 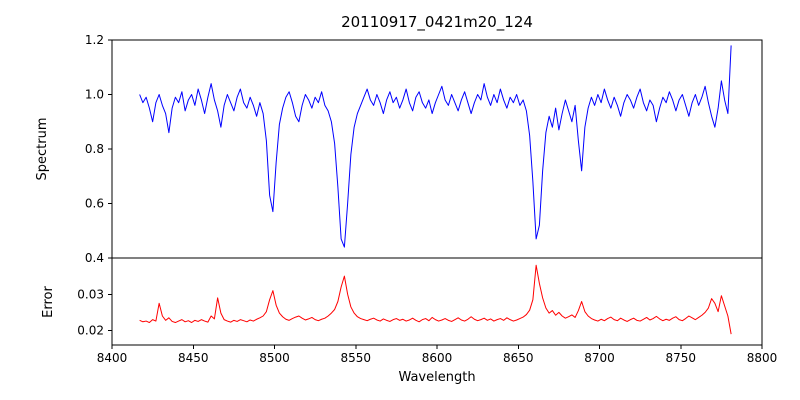 What do you see at coordinates (762, 358) in the screenshot?
I see `x-tick-label: 8800` at bounding box center [762, 358].